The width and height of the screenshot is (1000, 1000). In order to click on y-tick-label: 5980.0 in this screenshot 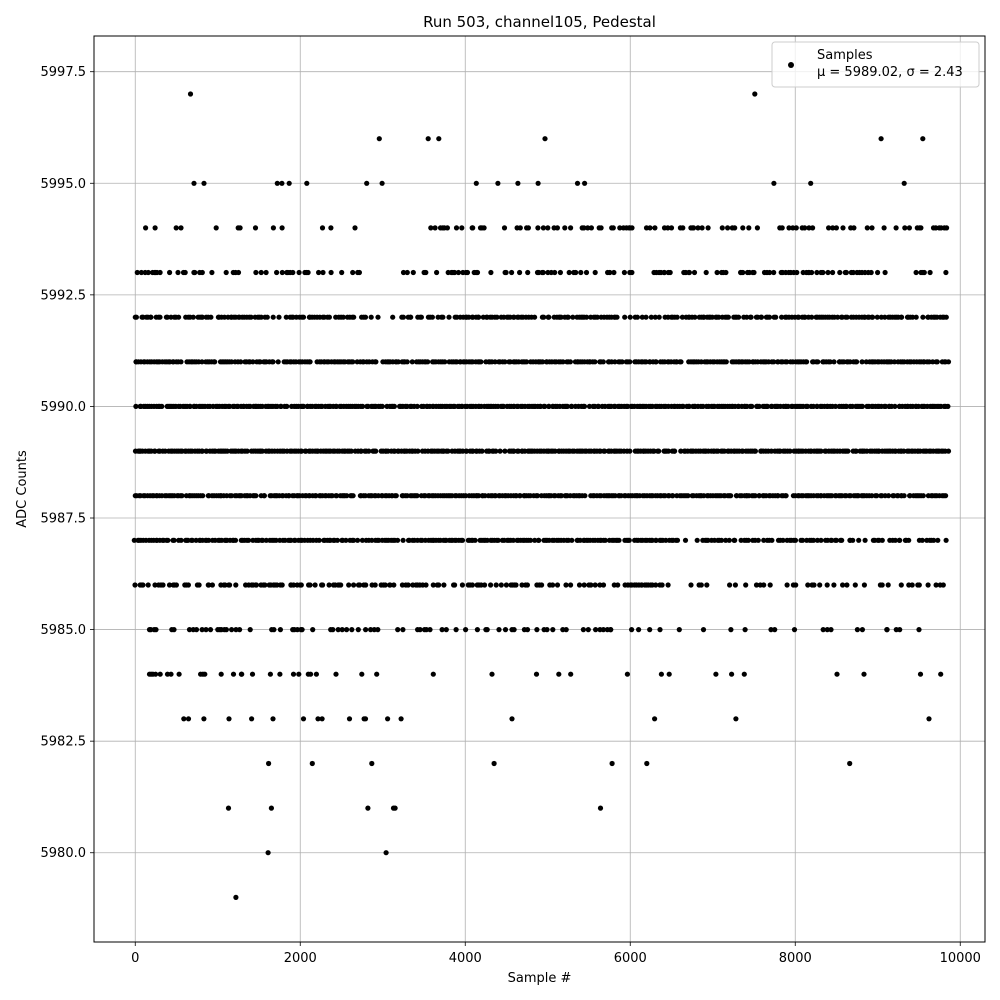, I will do `click(64, 853)`.